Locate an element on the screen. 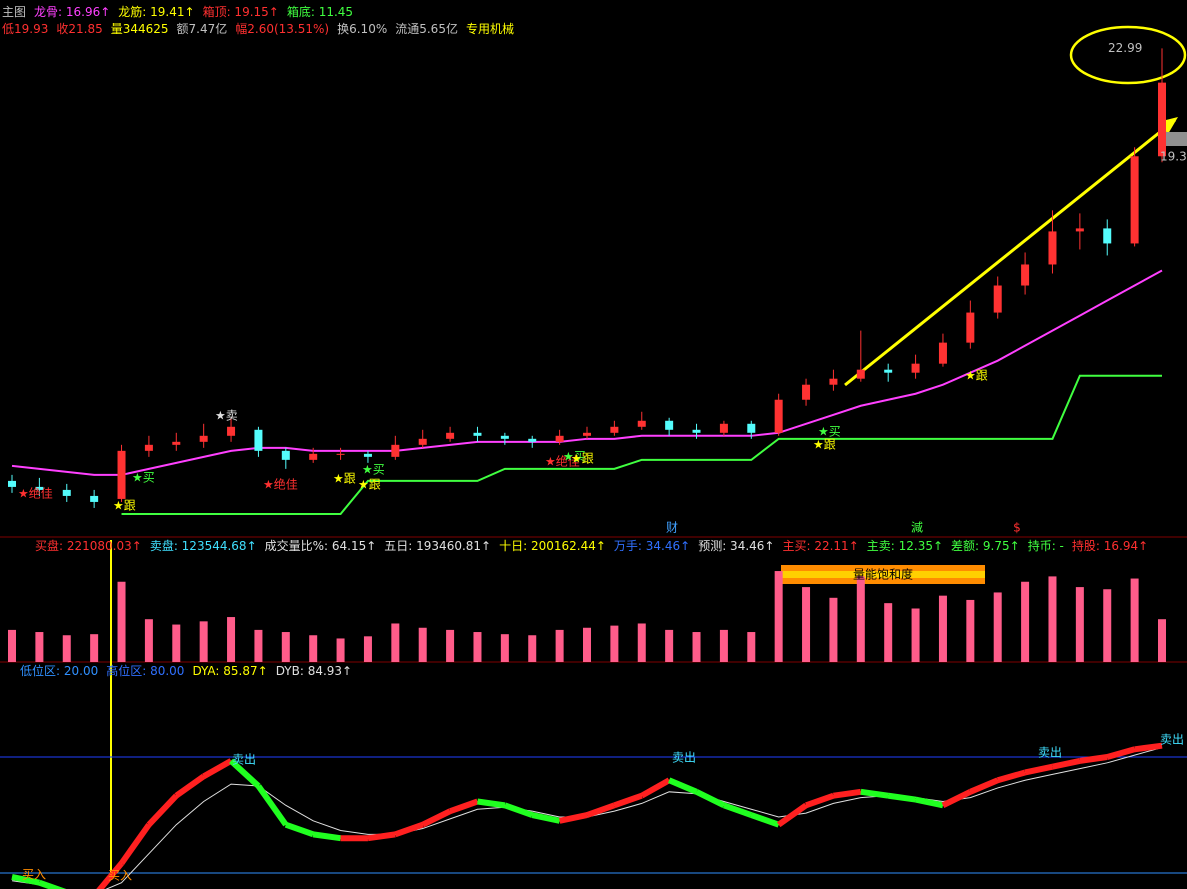 Image resolution: width=1187 pixels, height=889 pixels. header-item: 换6.10% is located at coordinates (362, 29).